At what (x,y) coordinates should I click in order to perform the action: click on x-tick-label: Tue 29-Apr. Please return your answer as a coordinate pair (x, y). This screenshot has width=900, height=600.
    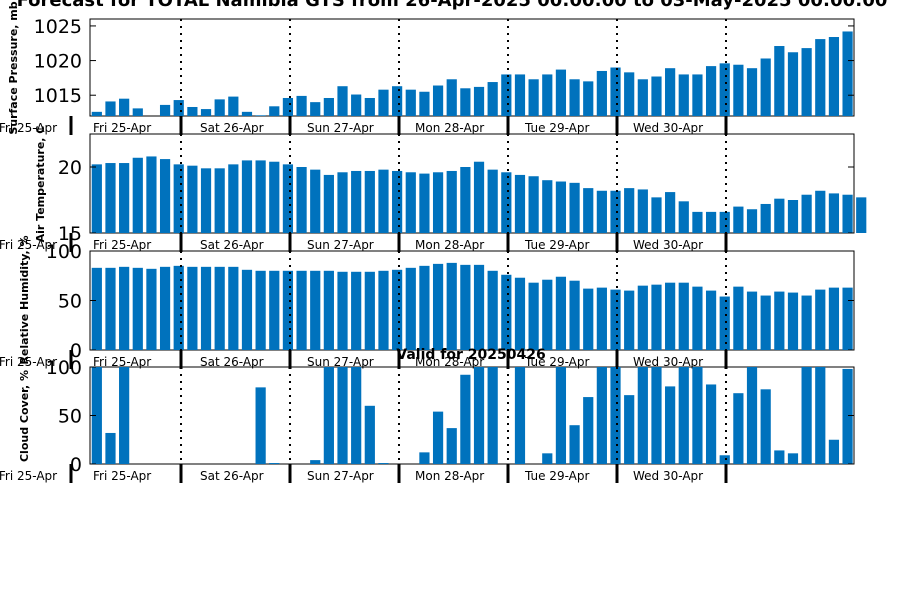
    Looking at the image, I should click on (556, 245).